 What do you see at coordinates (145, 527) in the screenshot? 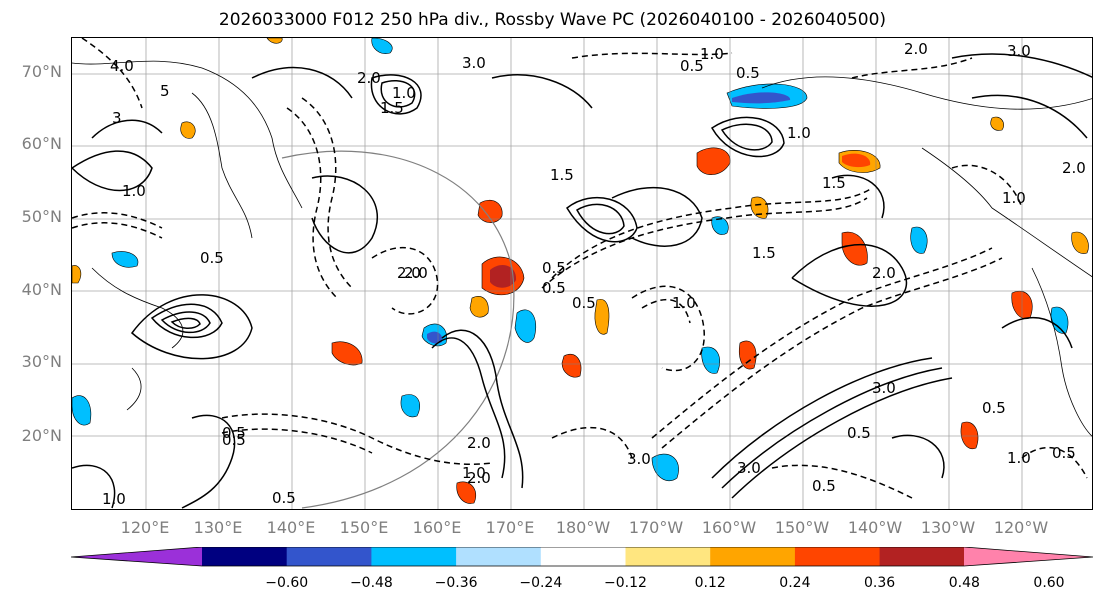
I see `lon-label: 120°E` at bounding box center [145, 527].